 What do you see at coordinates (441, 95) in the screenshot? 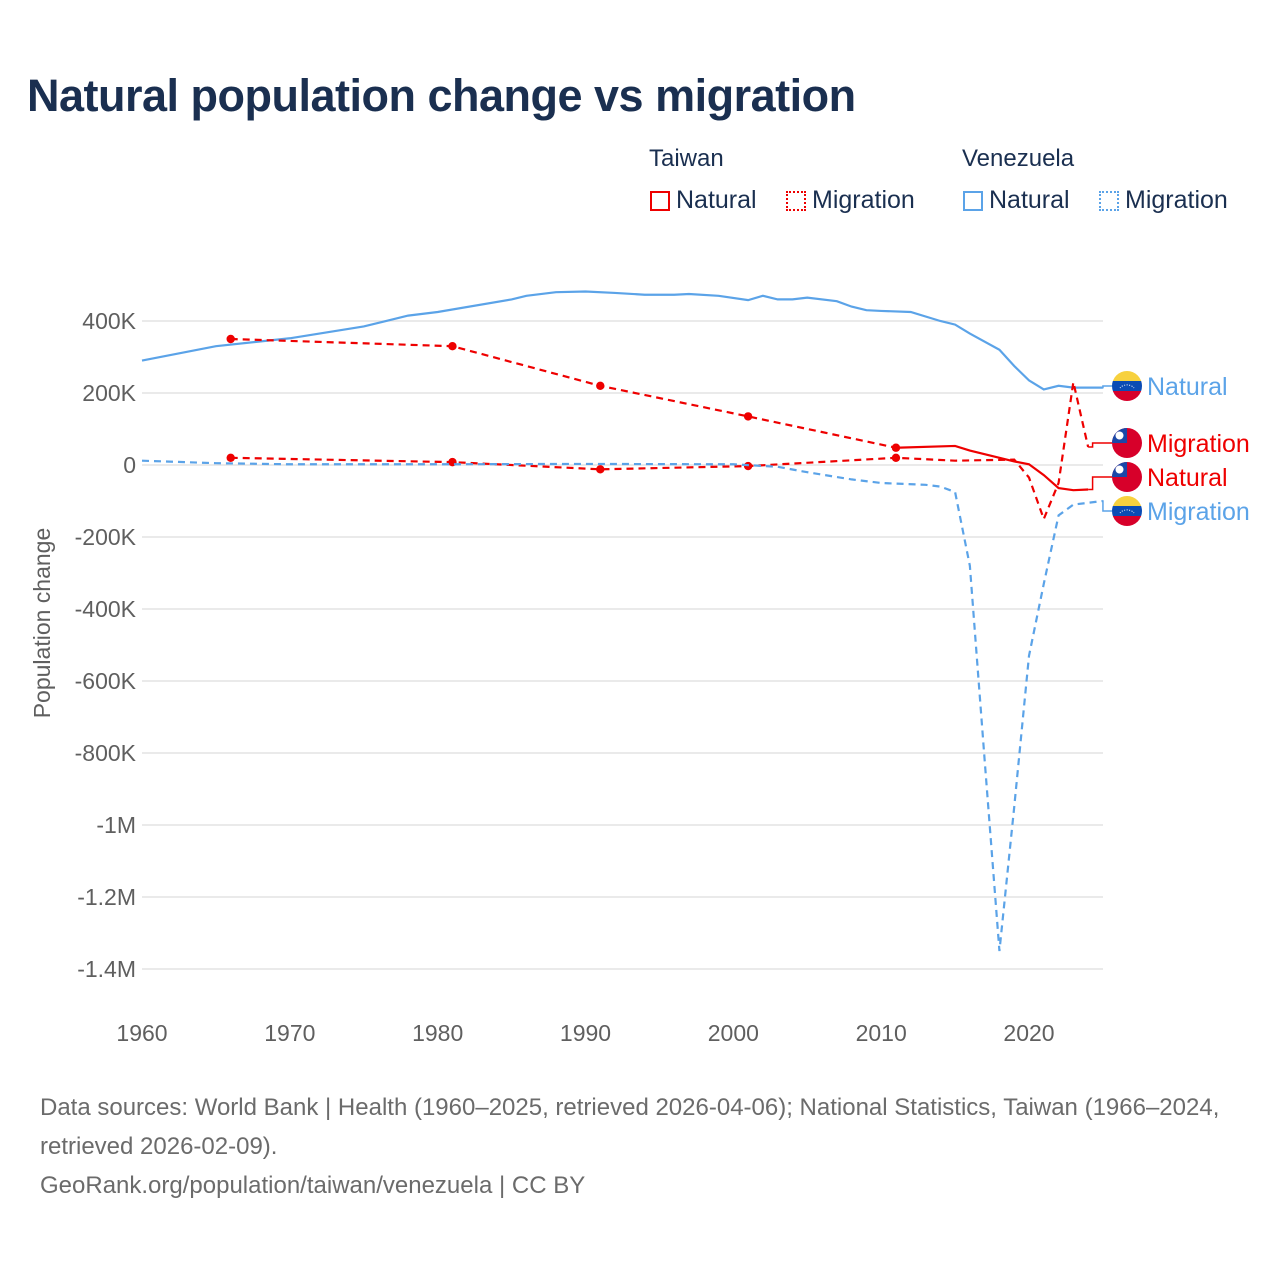
I see `chart-title: Natural population change vs migration` at bounding box center [441, 95].